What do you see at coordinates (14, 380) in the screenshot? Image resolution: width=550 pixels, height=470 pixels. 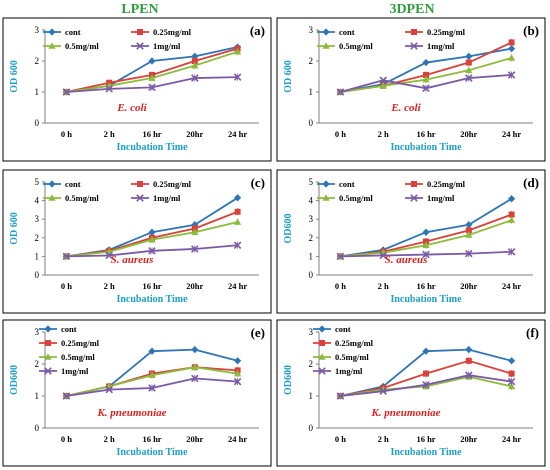 I see `panel-e-y-axis-label: OD600` at bounding box center [14, 380].